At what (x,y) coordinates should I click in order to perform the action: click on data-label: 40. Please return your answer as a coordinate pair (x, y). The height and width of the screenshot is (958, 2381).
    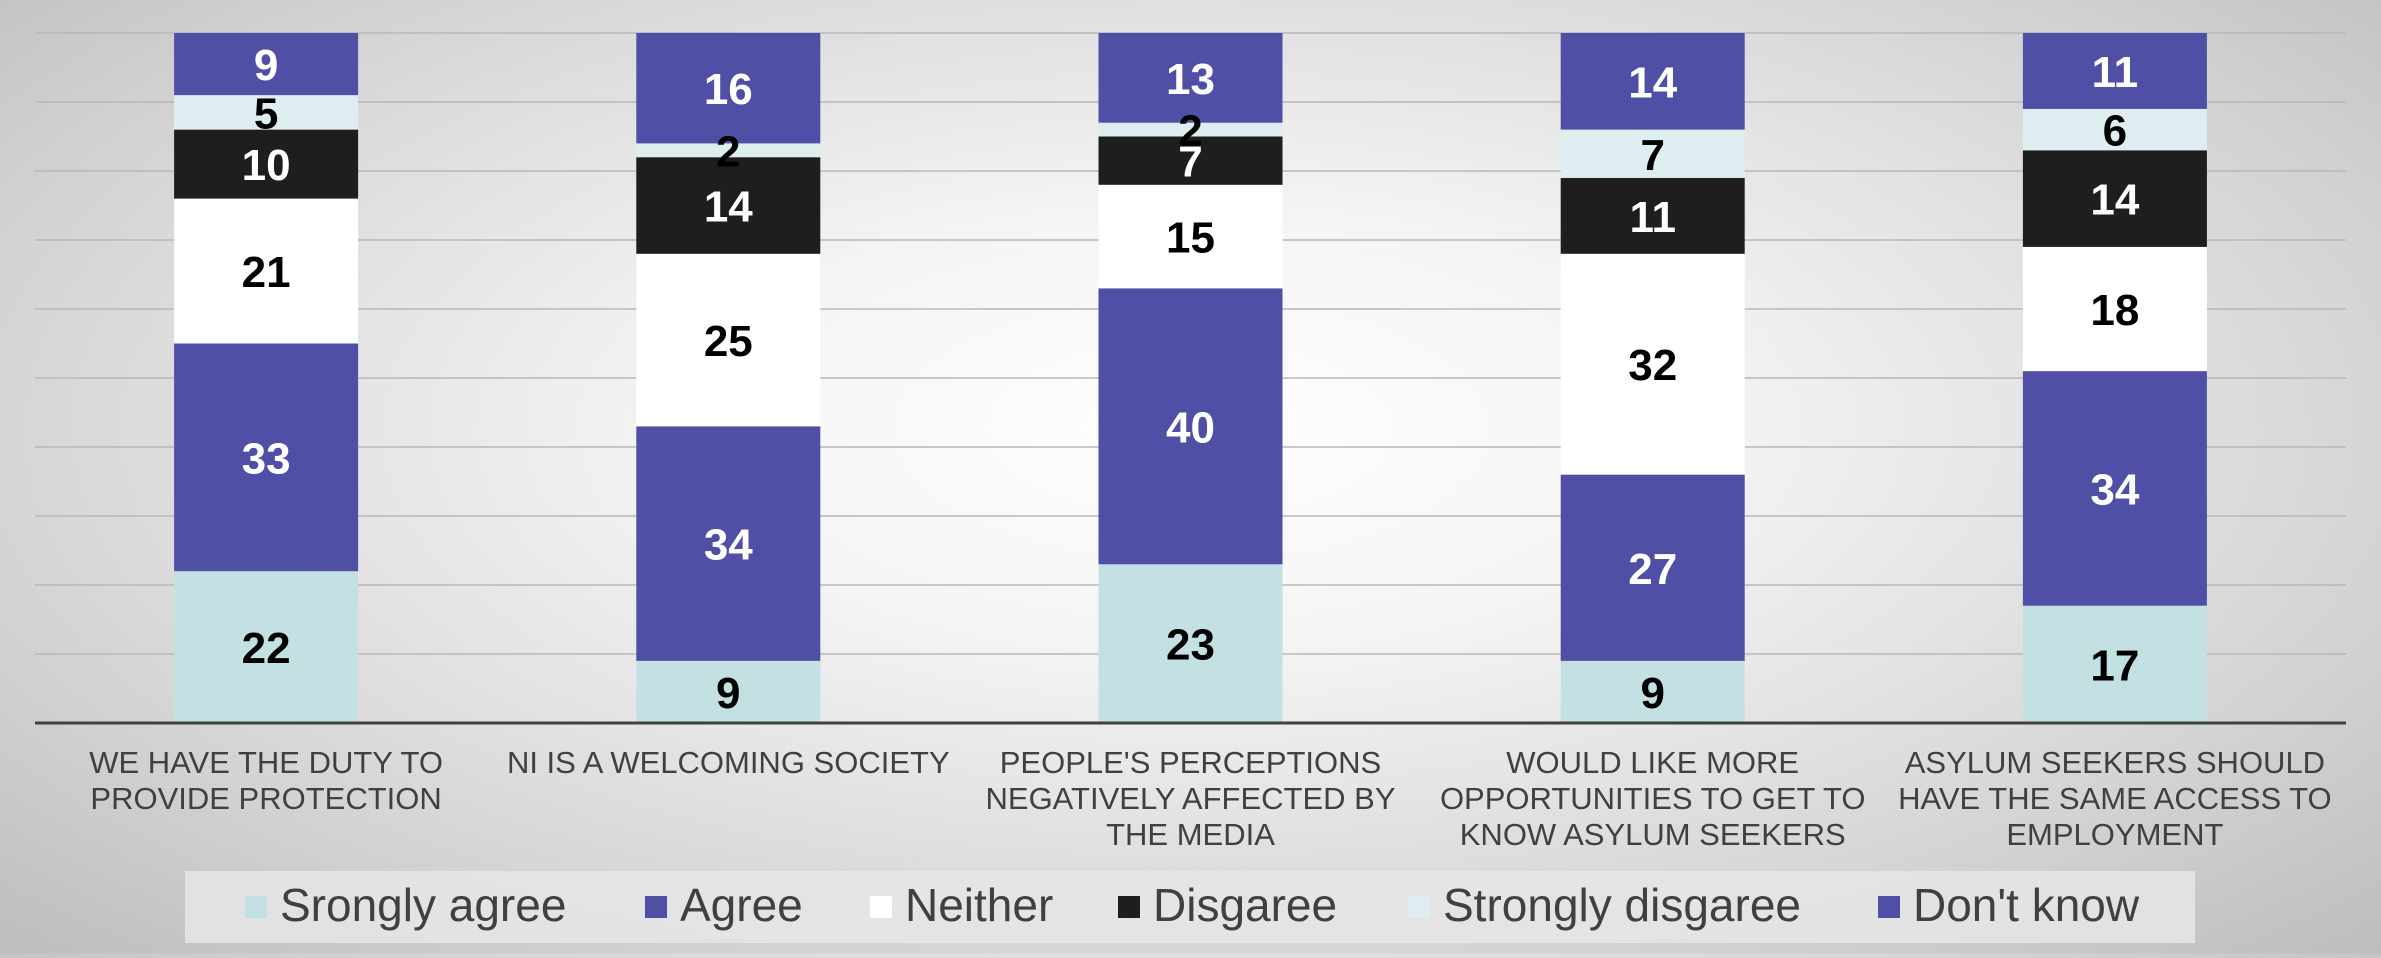
    Looking at the image, I should click on (1190, 427).